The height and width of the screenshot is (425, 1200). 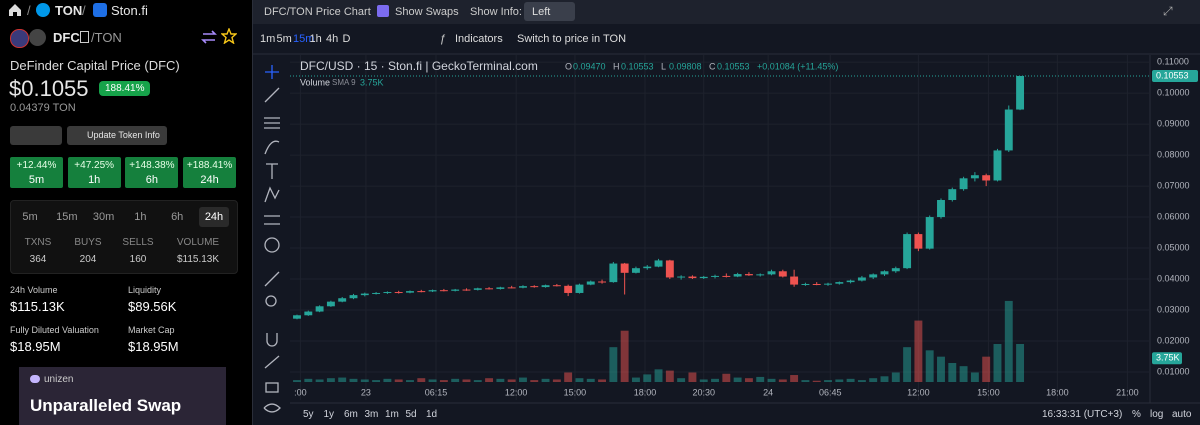 What do you see at coordinates (1168, 11) in the screenshot?
I see `collapse-icon: ⤢` at bounding box center [1168, 11].